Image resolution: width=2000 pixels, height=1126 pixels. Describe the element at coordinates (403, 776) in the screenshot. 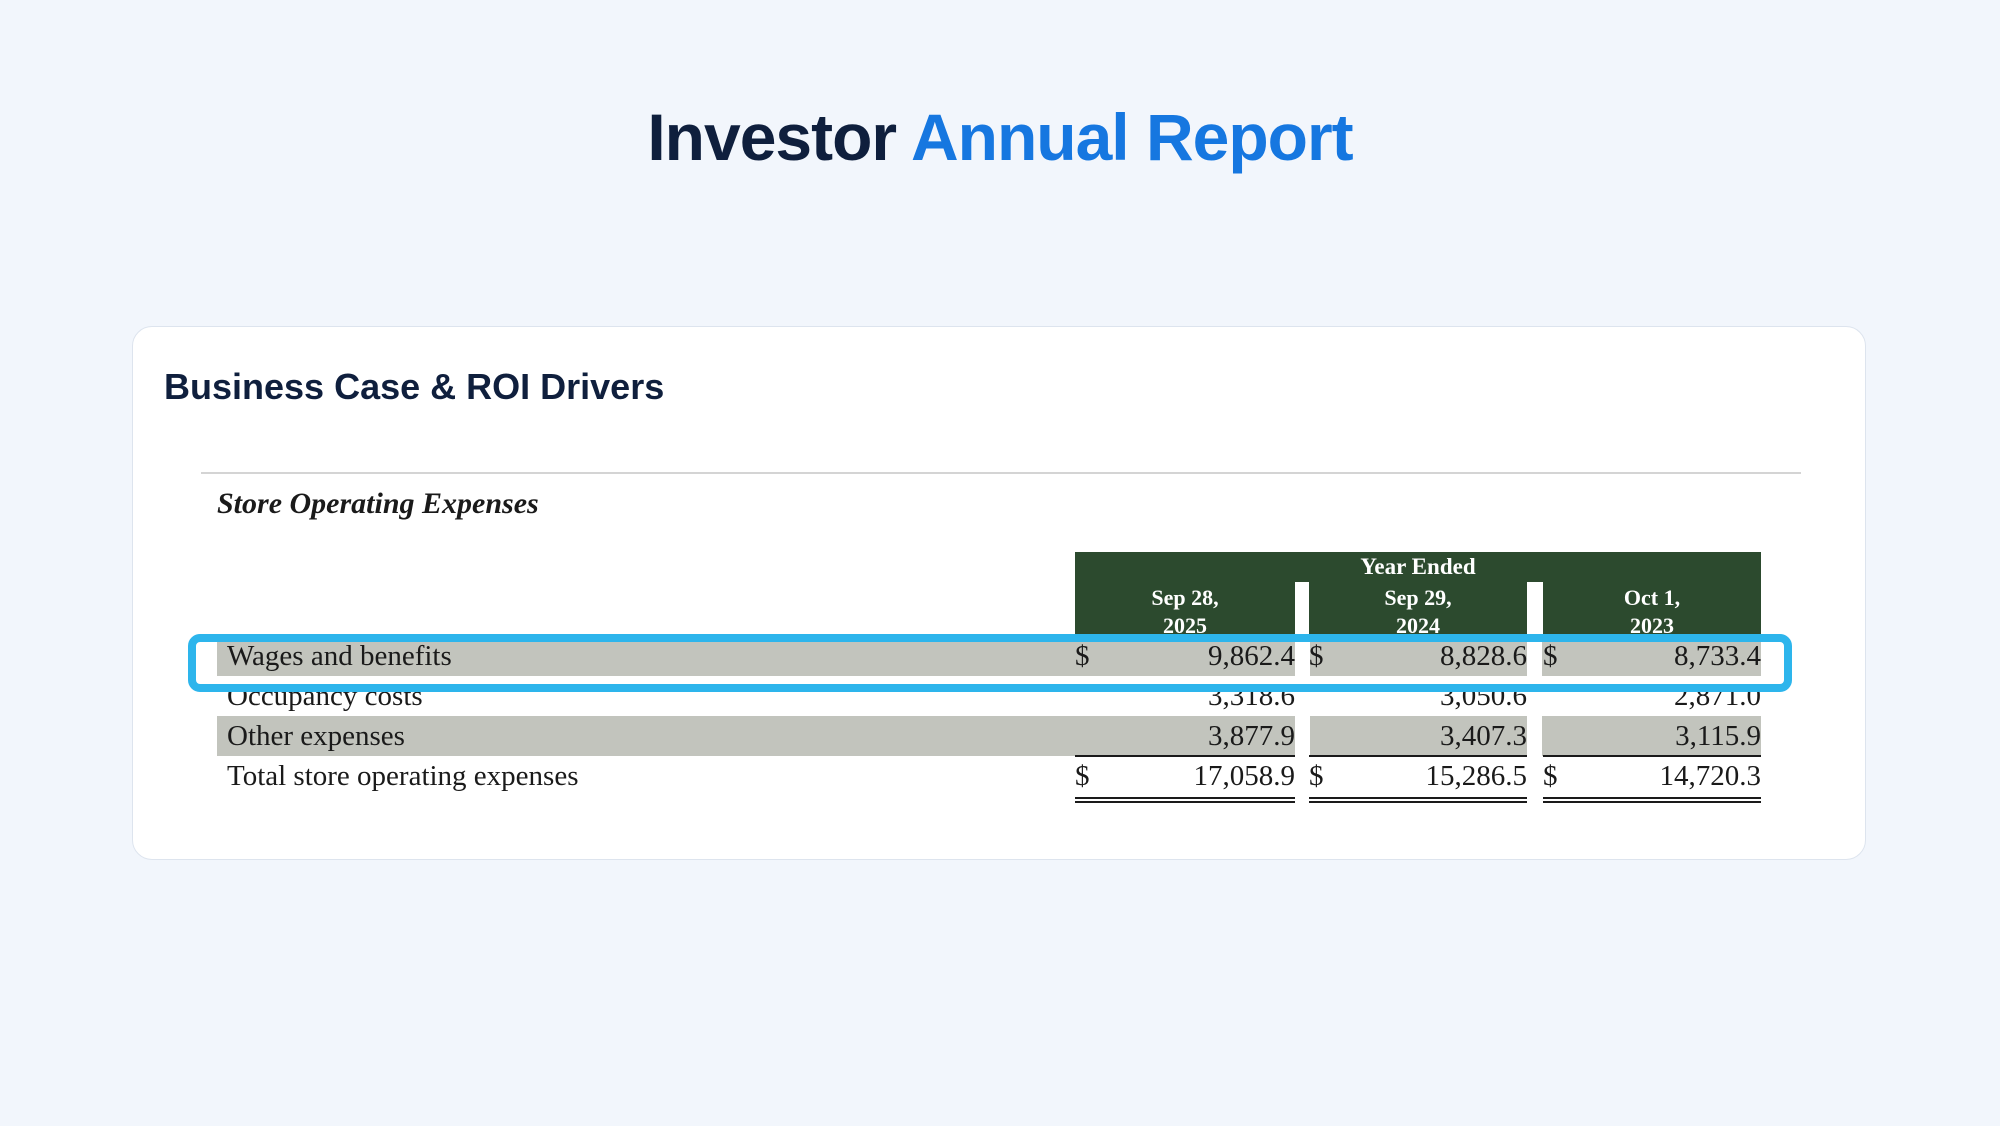

I see `row-label: Total store operating expenses` at that location.